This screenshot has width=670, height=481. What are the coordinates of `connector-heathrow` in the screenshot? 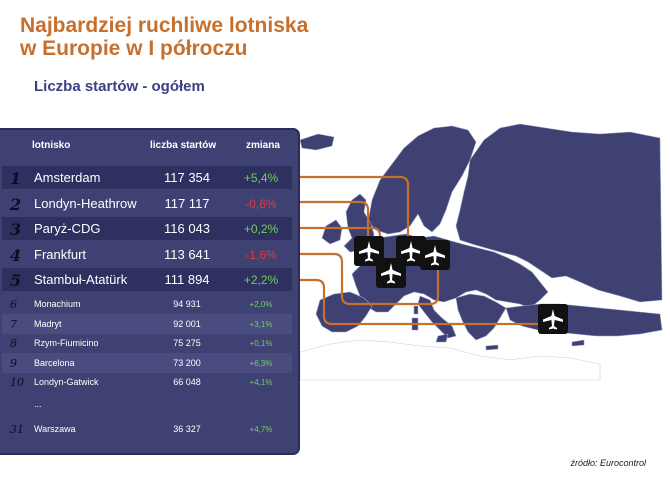 It's located at (335, 222).